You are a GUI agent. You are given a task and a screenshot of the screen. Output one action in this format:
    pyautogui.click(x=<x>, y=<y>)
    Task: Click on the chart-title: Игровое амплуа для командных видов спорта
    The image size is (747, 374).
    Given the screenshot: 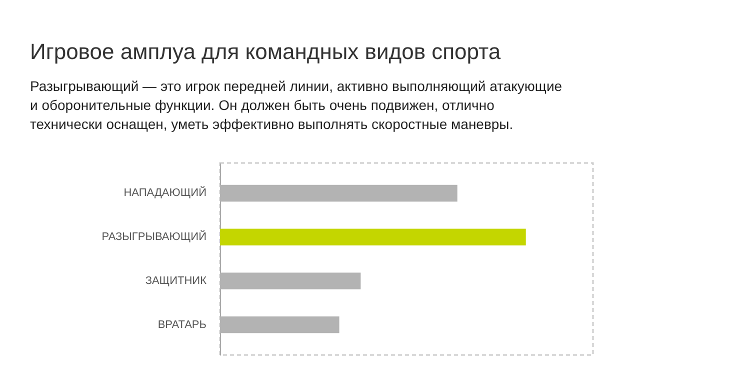 What is the action you would take?
    pyautogui.click(x=266, y=51)
    